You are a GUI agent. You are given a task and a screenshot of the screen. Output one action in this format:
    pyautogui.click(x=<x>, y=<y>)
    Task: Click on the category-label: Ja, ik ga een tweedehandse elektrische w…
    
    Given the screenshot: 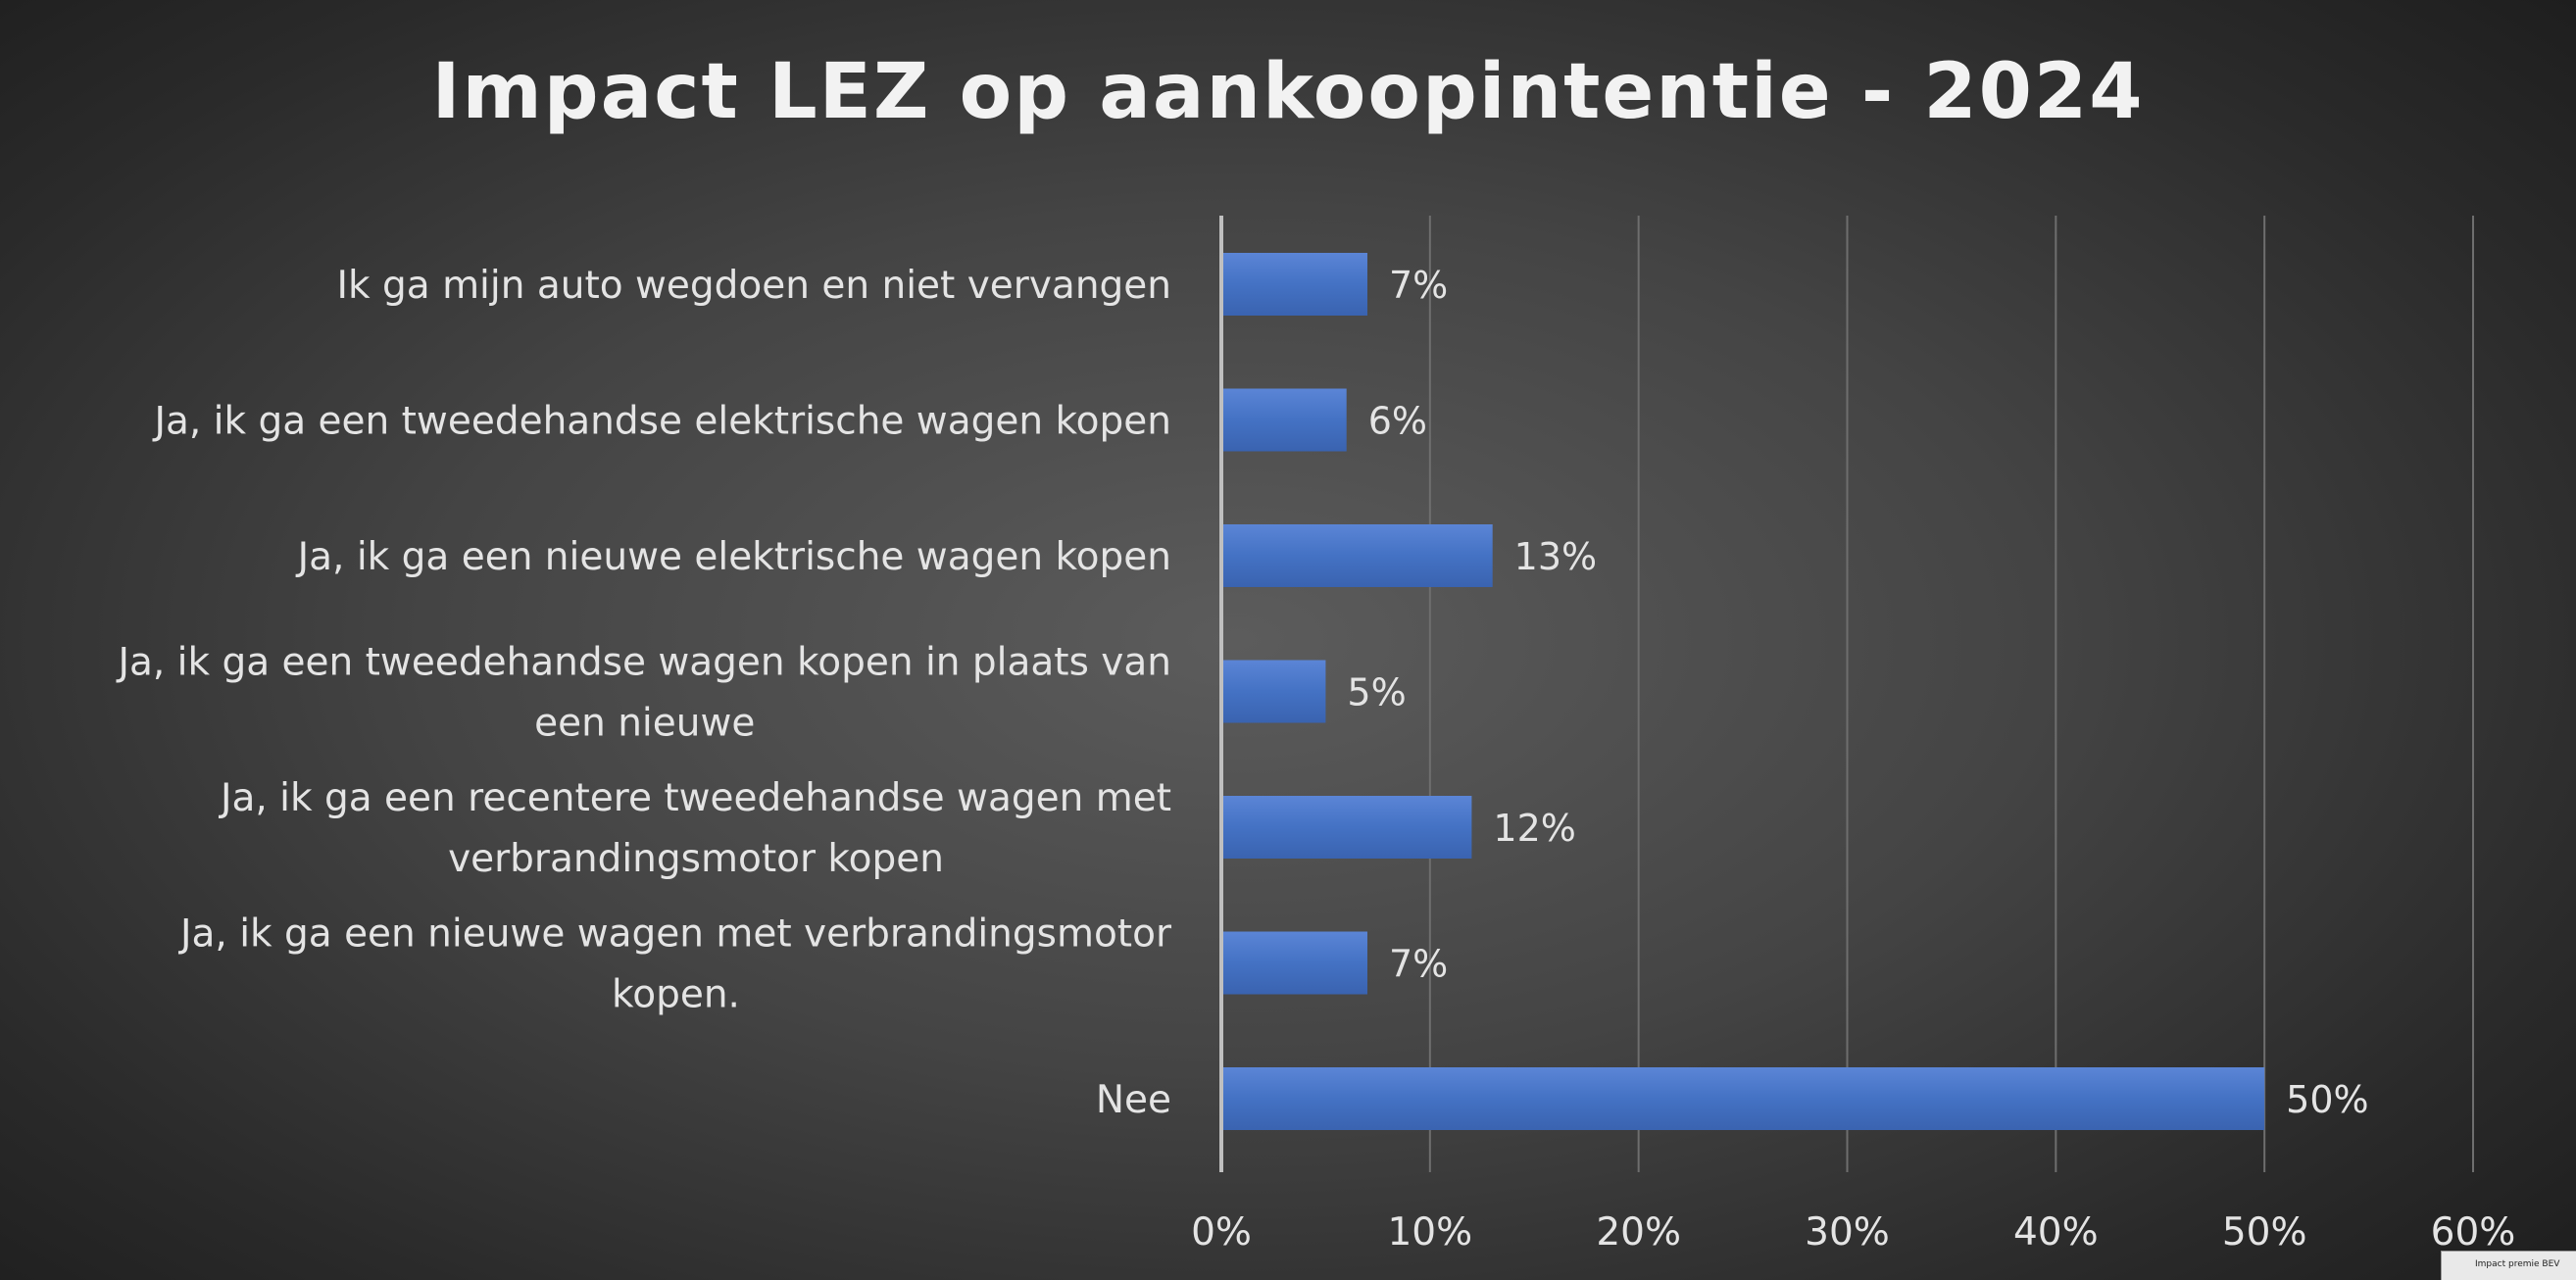 What is the action you would take?
    pyautogui.click(x=661, y=422)
    